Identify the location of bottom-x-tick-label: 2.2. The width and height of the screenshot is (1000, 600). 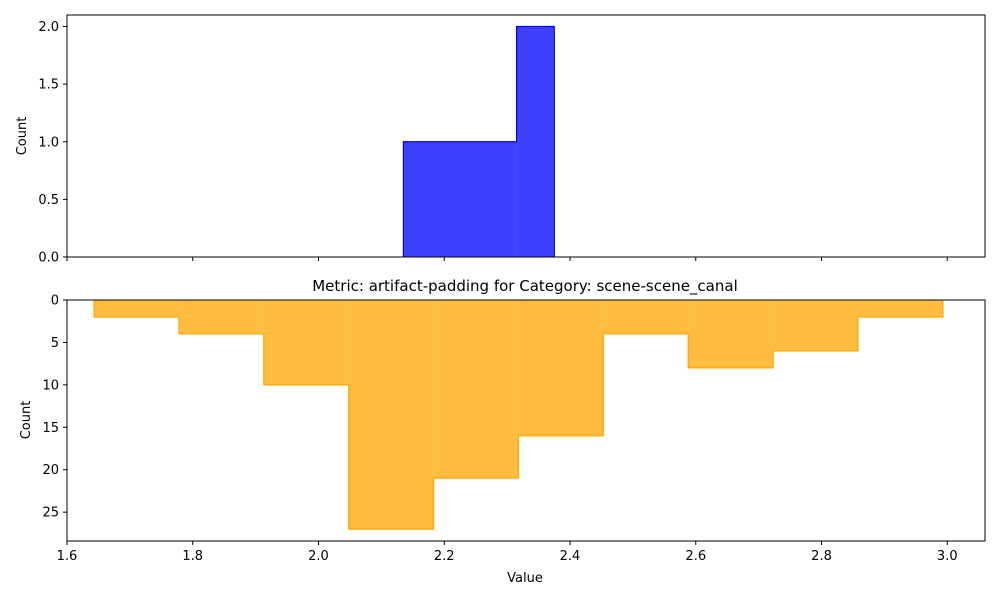
(444, 556).